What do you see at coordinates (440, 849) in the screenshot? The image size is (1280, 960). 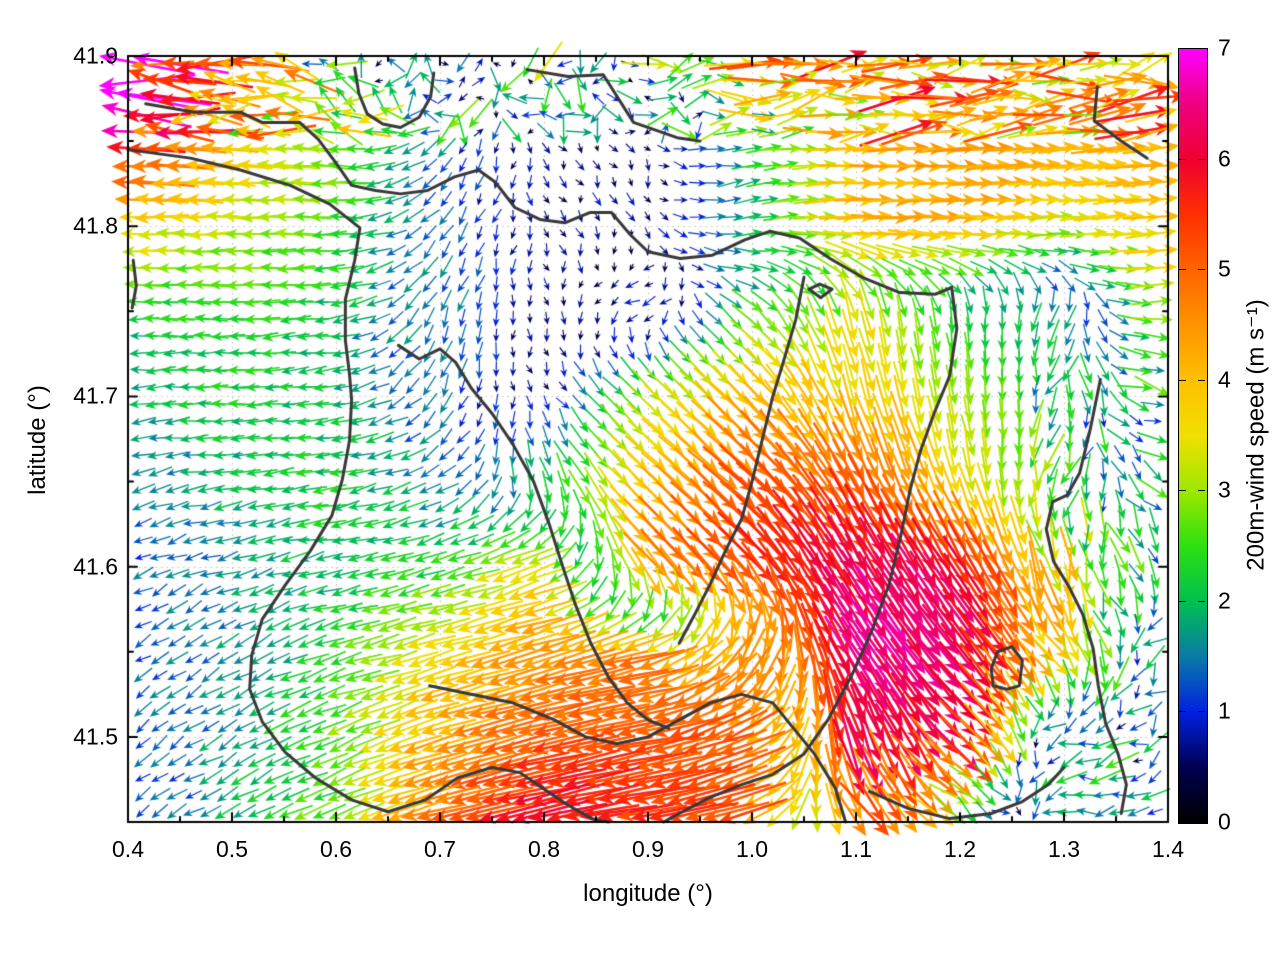 I see `x-tick-label: 0.7` at bounding box center [440, 849].